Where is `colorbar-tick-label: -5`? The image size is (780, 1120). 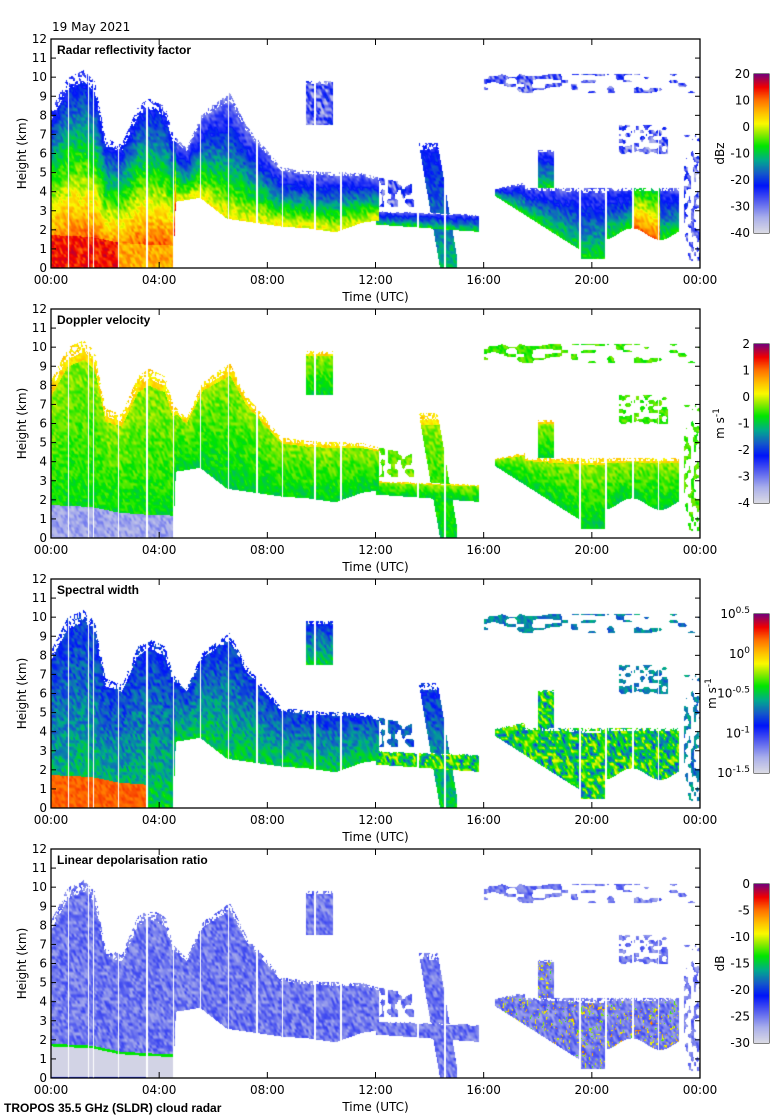
colorbar-tick-label: -5 is located at coordinates (744, 911).